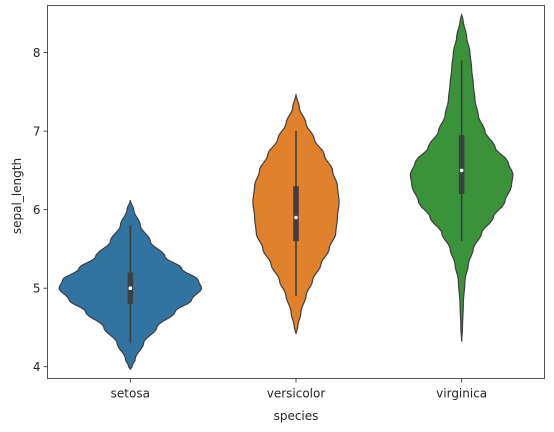 The height and width of the screenshot is (432, 554). I want to click on y-axis-label: sepal_length, so click(17, 196).